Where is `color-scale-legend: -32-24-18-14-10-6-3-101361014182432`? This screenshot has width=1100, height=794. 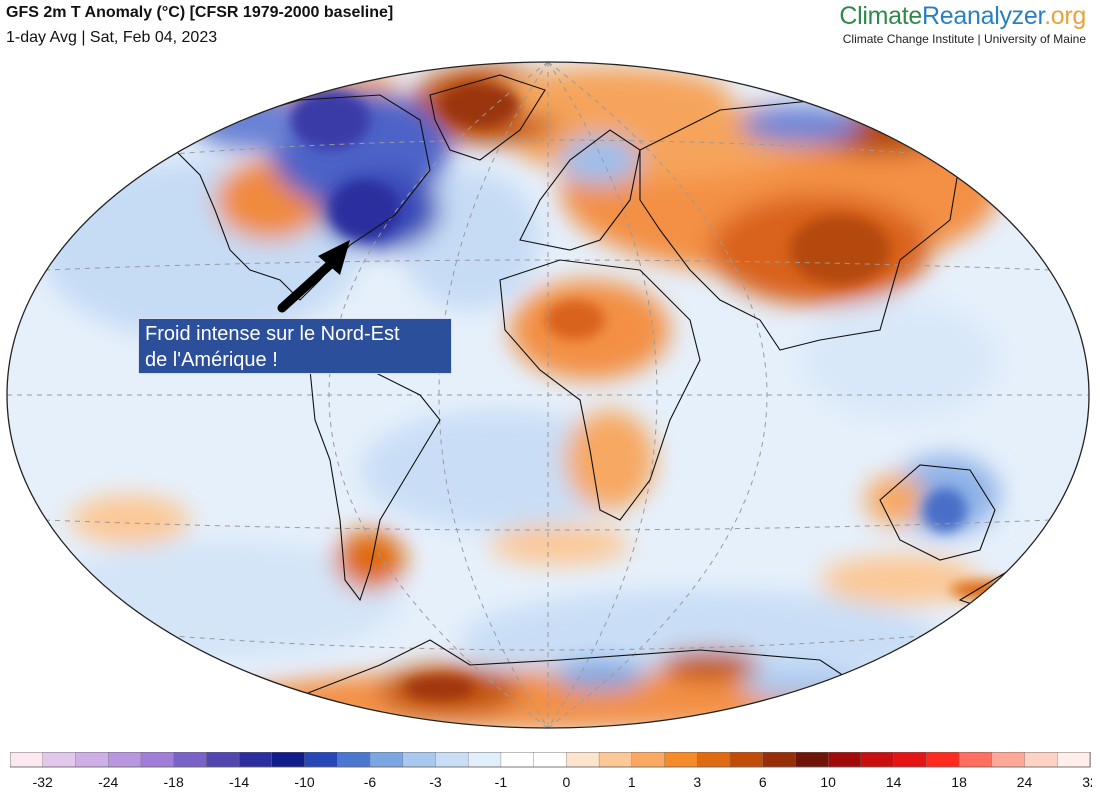
color-scale-legend: -32-24-18-14-10-6-3-101361014182432 is located at coordinates (551, 771).